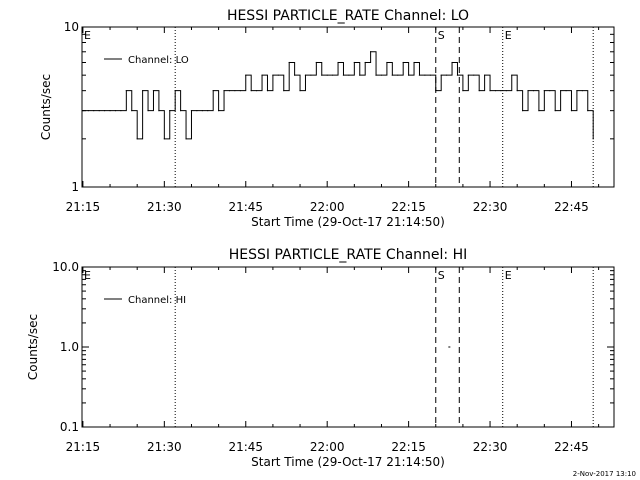 This screenshot has height=480, width=640. I want to click on chart-title: HESSI PARTICLE_RATE Channel: HI, so click(348, 255).